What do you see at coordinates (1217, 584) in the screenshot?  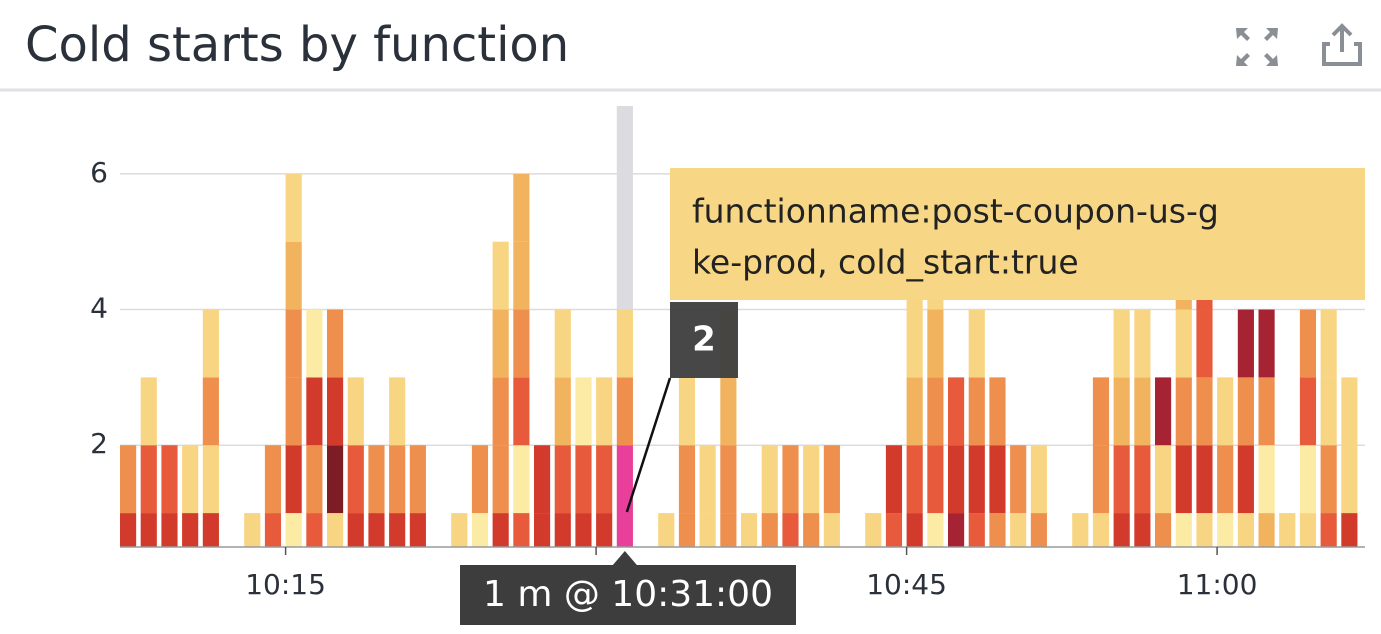 I see `x-tick-label: 11:00` at bounding box center [1217, 584].